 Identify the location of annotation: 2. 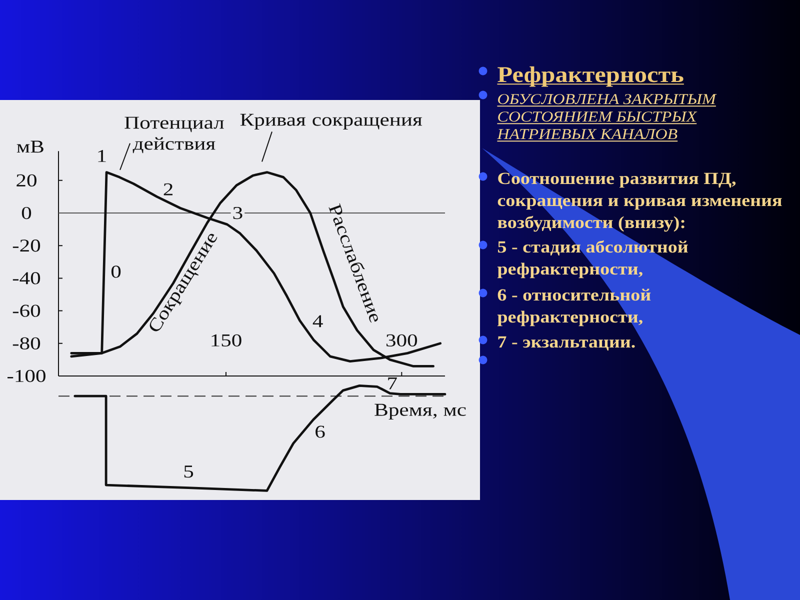
(168, 189).